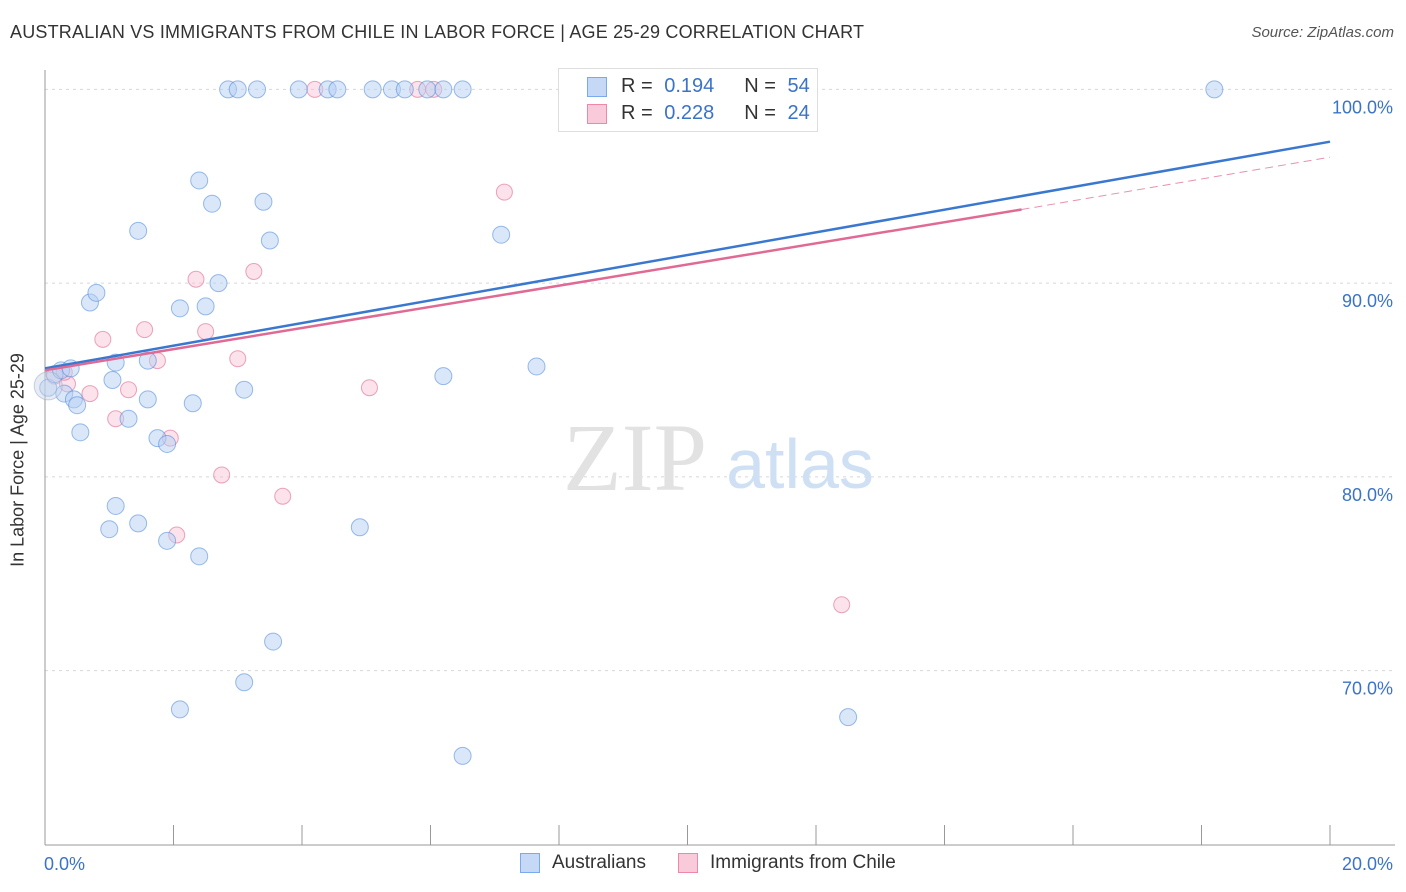 The height and width of the screenshot is (892, 1406). Describe the element at coordinates (688, 863) in the screenshot. I see `legend-swatch-chile` at that location.